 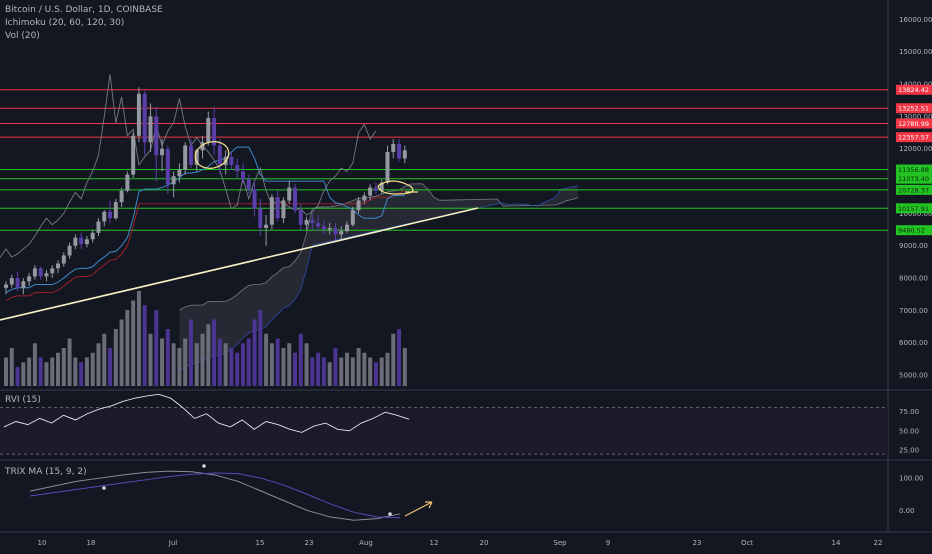 I want to click on level-price-label: 13252.51, so click(x=913, y=109).